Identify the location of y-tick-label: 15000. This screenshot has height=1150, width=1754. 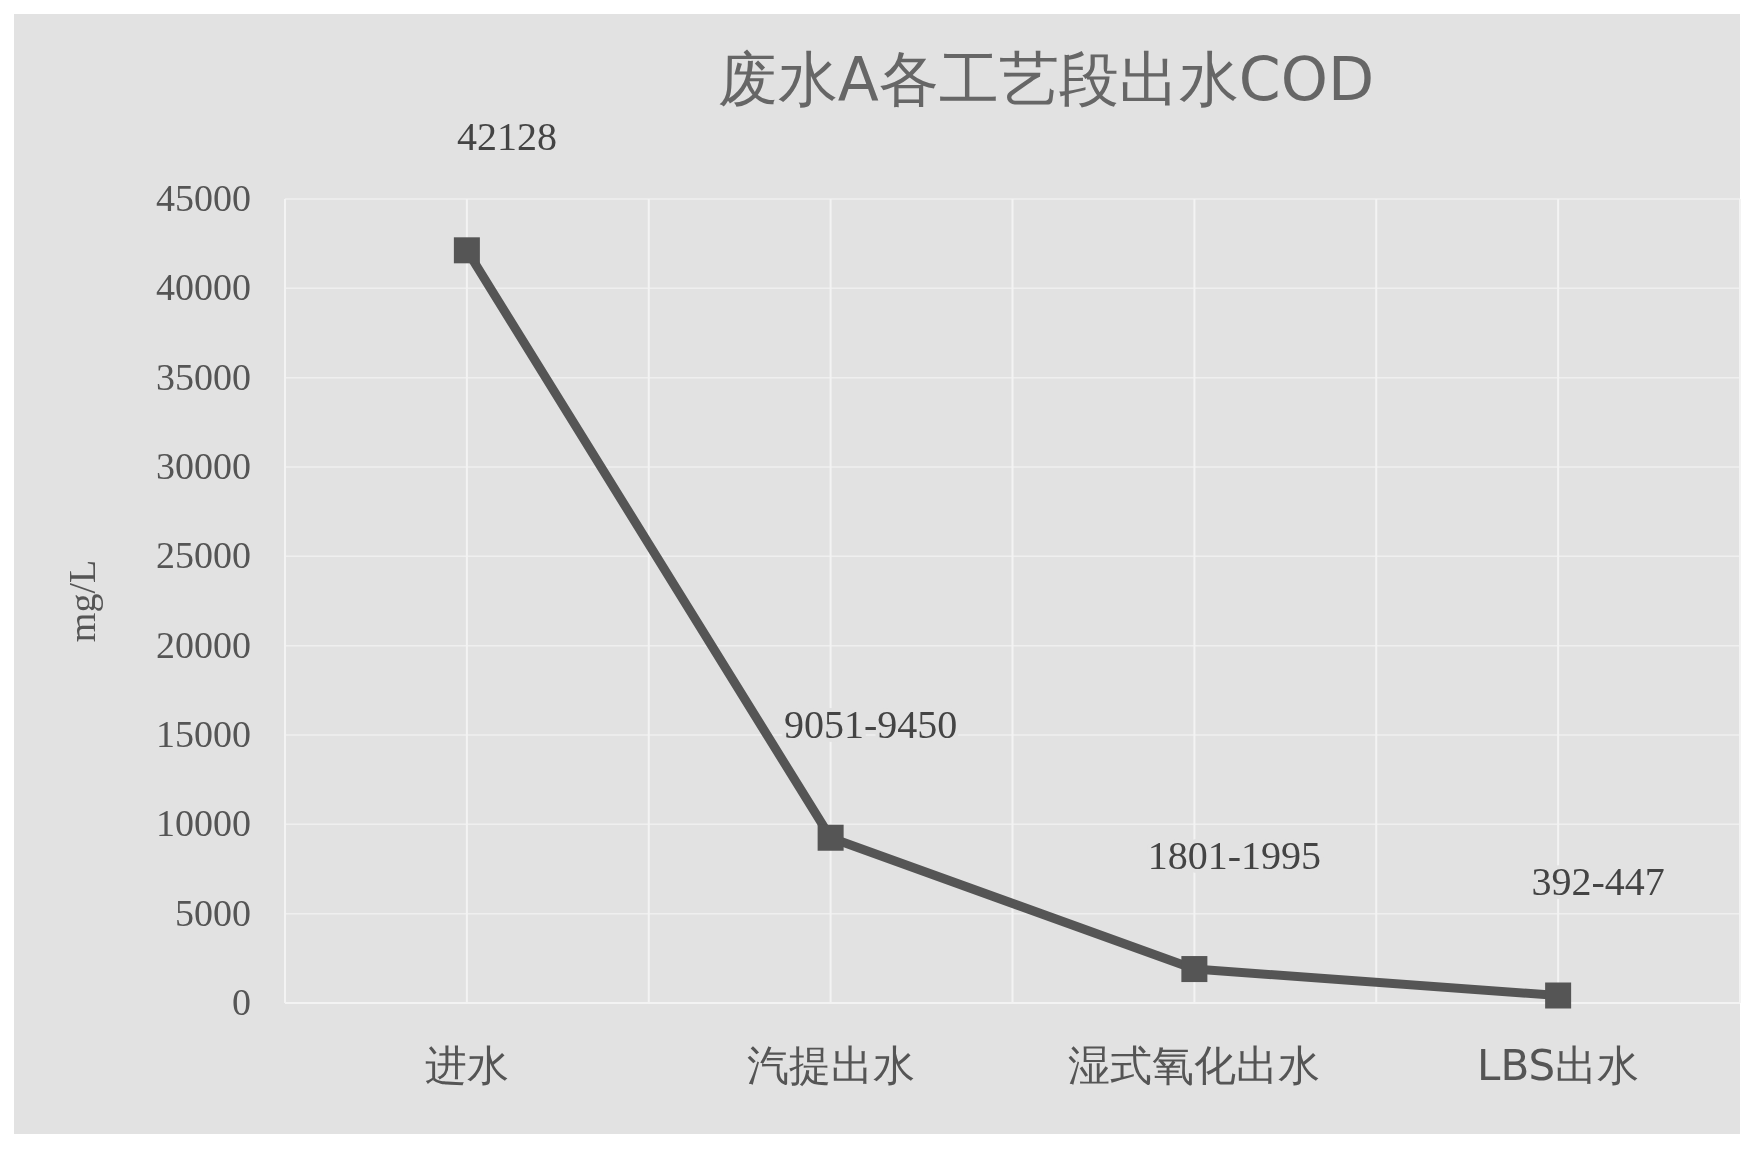
(203, 734).